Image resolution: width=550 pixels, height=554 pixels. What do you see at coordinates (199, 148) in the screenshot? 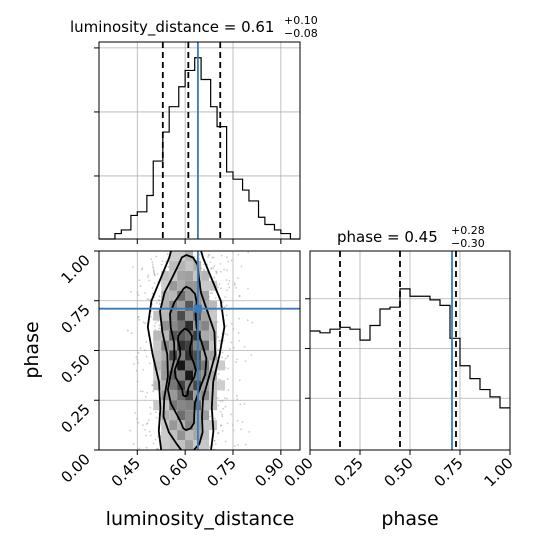
I see `histogram-step-line` at bounding box center [199, 148].